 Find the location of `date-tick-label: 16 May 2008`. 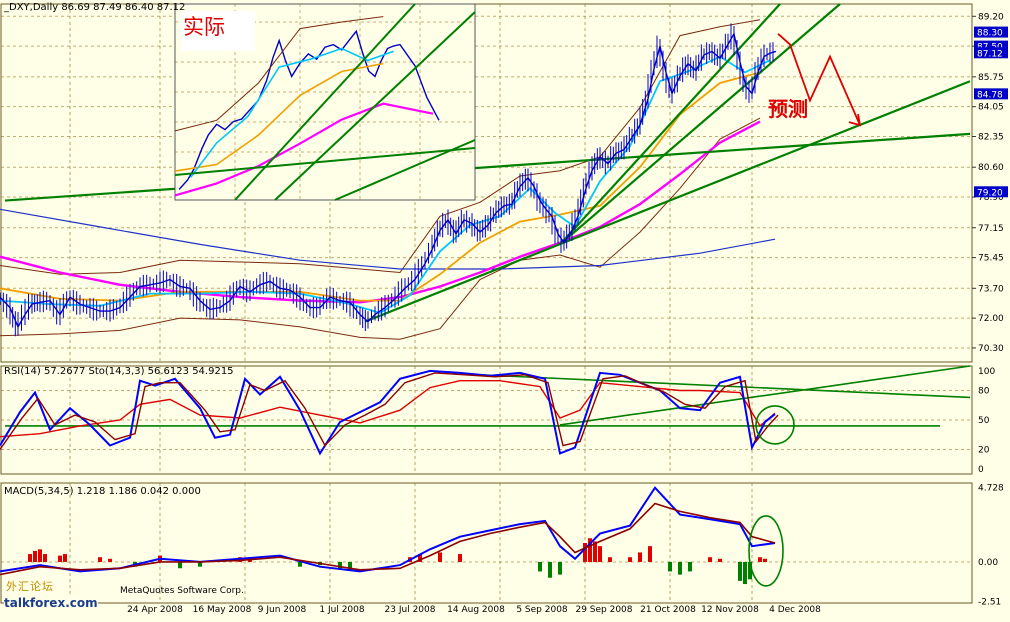

date-tick-label: 16 May 2008 is located at coordinates (222, 610).